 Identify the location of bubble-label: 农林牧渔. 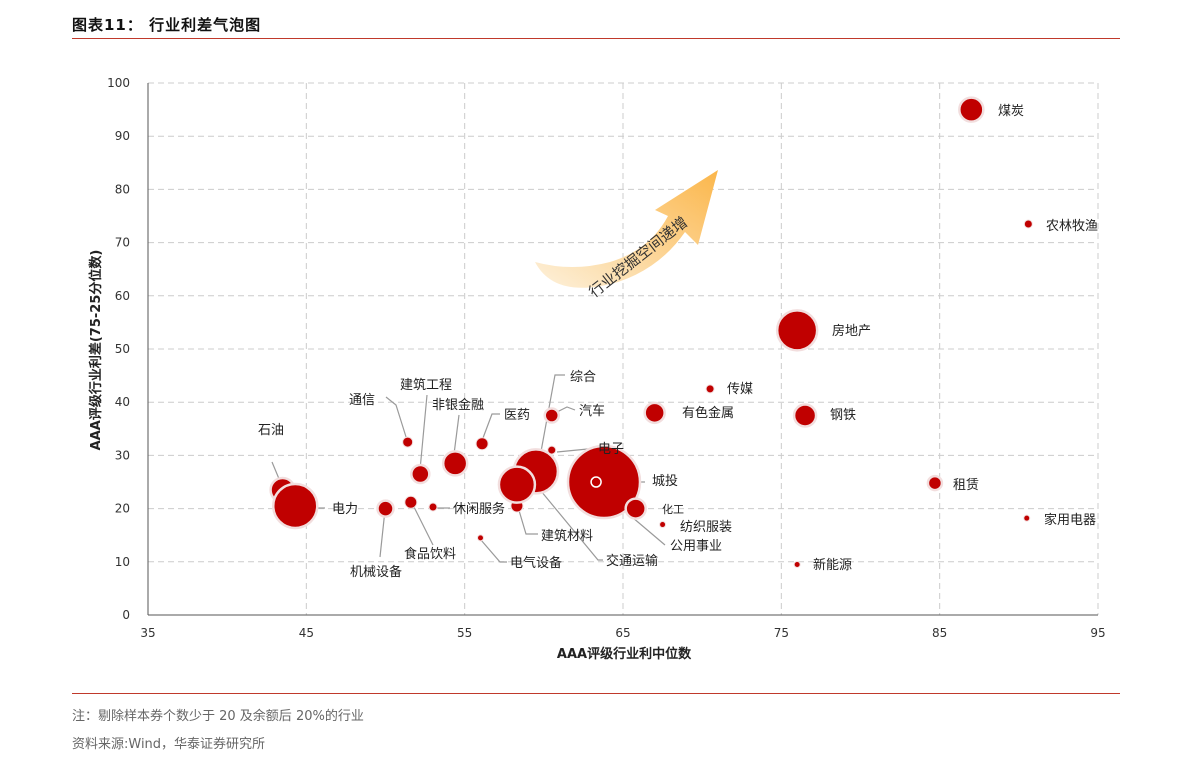
(1072, 226).